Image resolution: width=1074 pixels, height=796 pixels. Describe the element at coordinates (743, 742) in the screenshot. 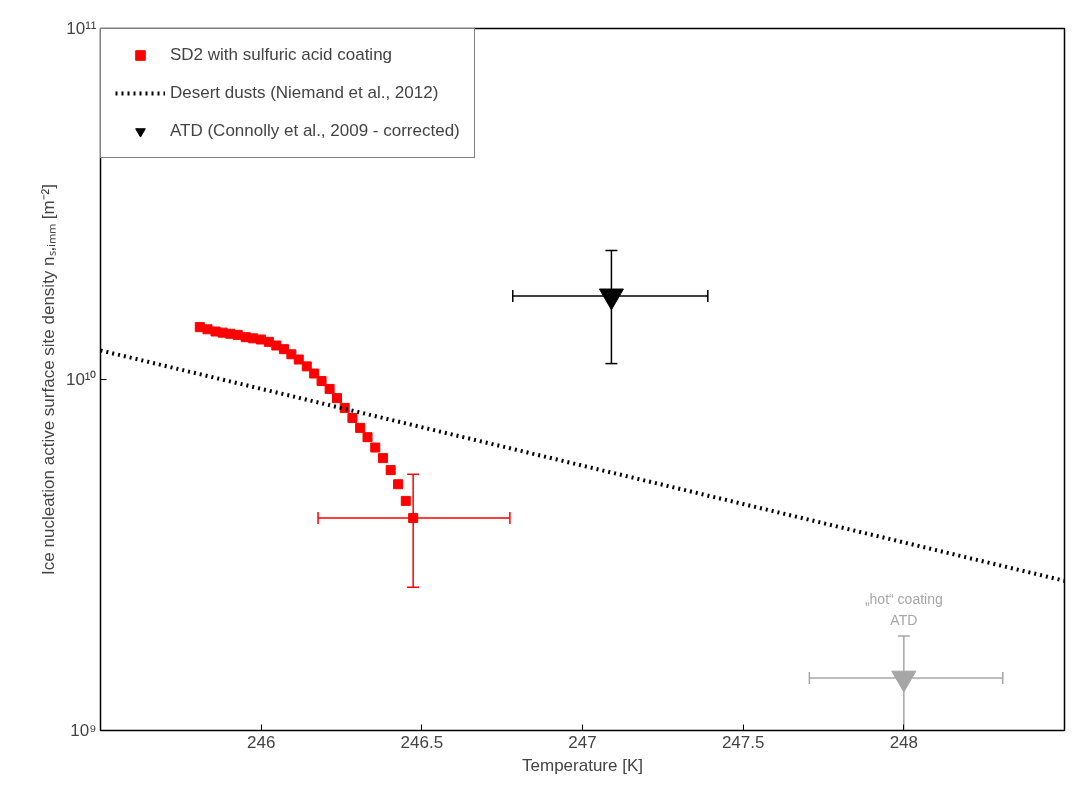

I see `x-tick-label: 247.5` at that location.